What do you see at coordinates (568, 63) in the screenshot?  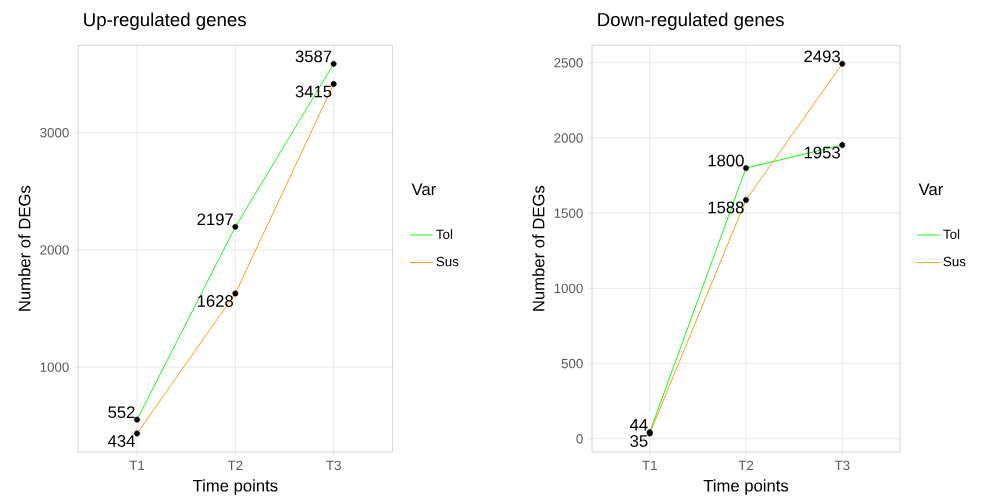 I see `y-tick-label: 2500` at bounding box center [568, 63].